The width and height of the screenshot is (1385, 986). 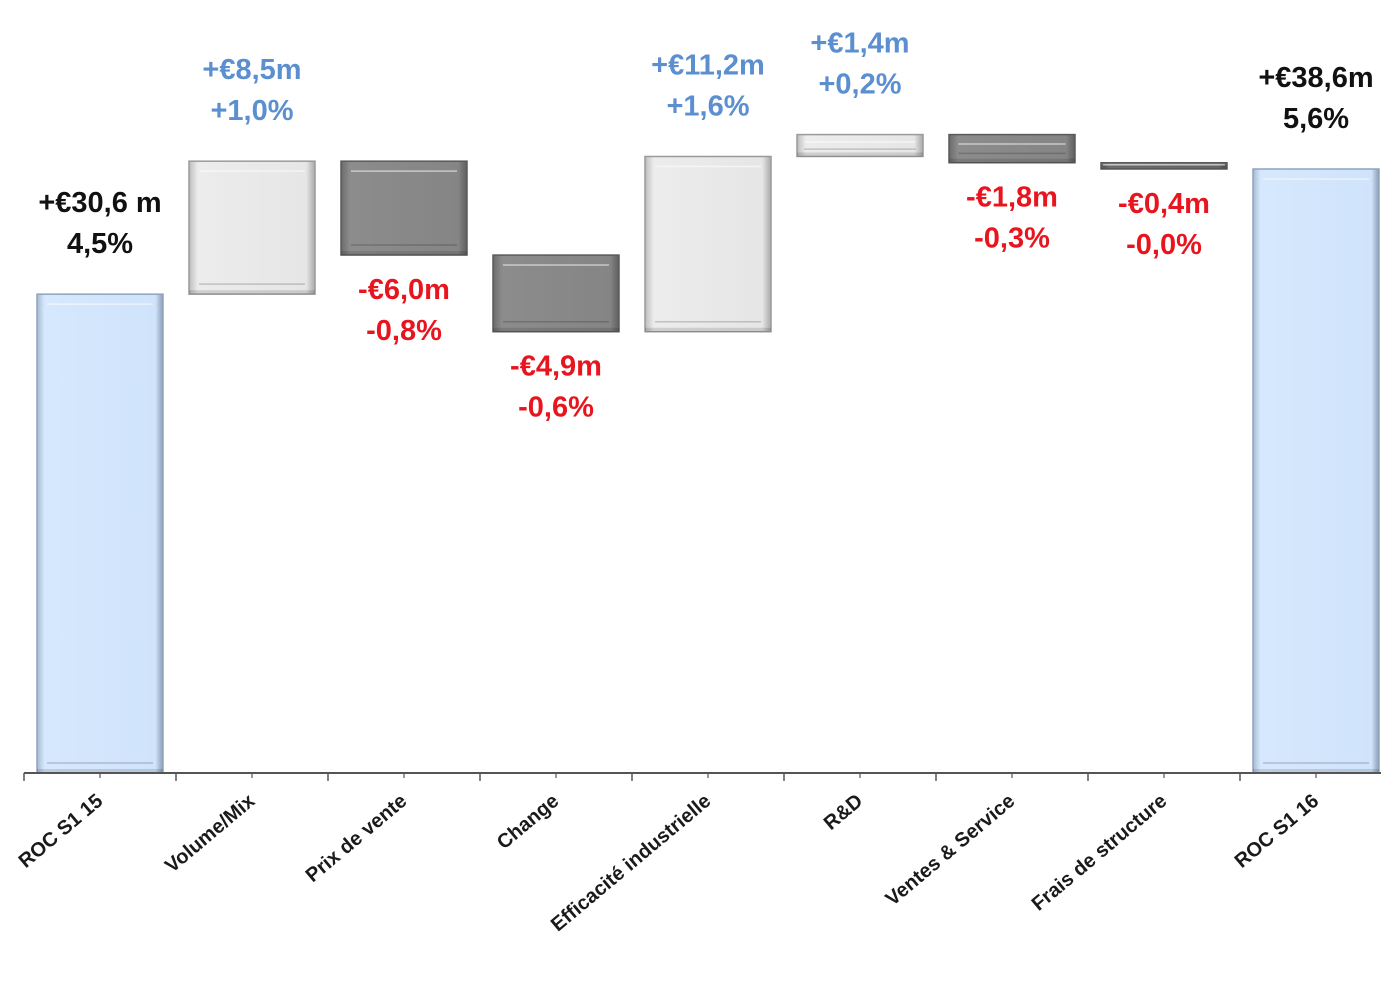 What do you see at coordinates (1164, 245) in the screenshot?
I see `data-label-percent: -0,0%` at bounding box center [1164, 245].